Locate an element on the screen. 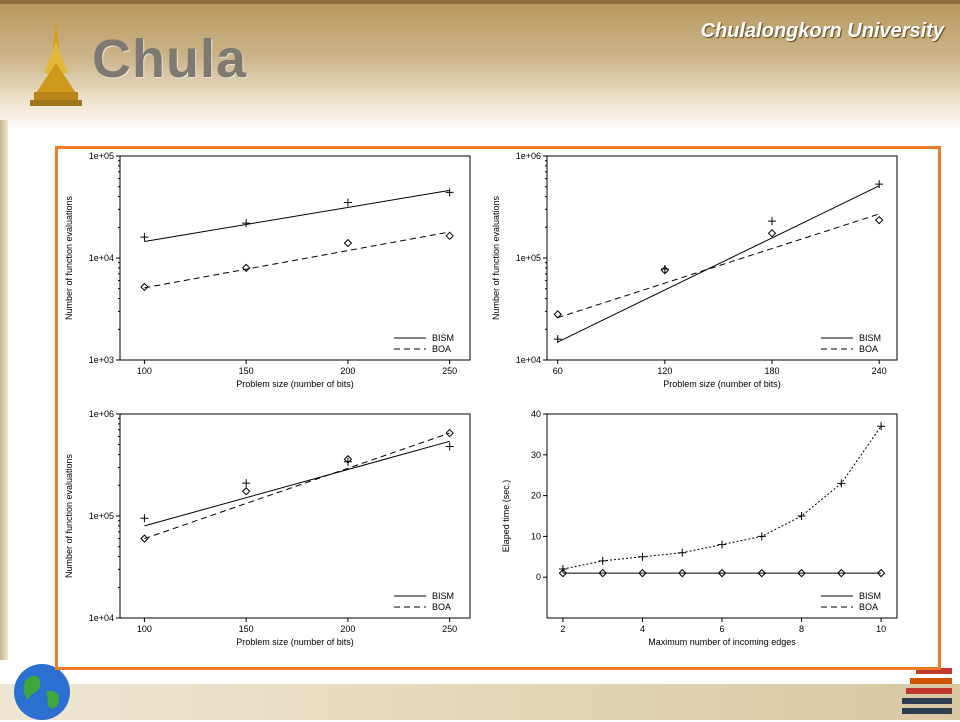 The width and height of the screenshot is (960, 722). chart0-x-axis-label: Problem size (number of bits) is located at coordinates (295, 384).